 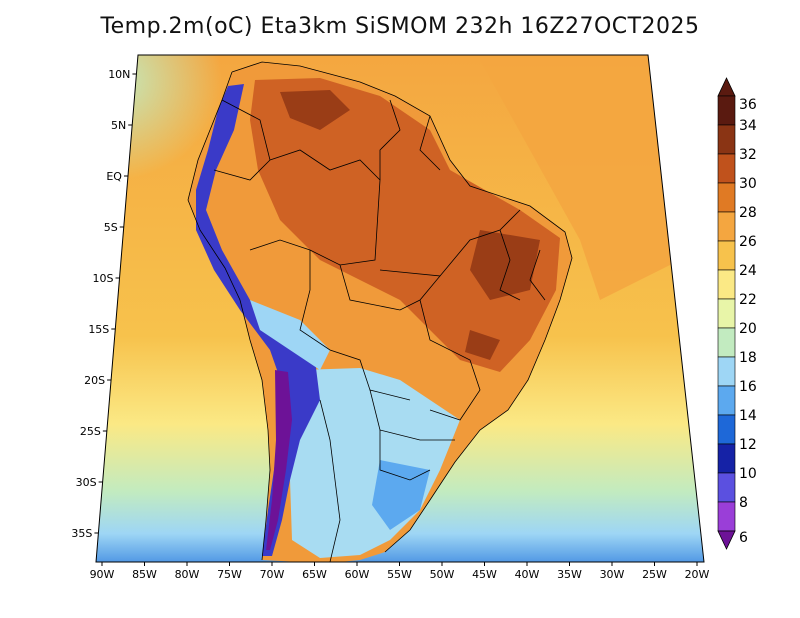 What do you see at coordinates (580, 180) in the screenshot?
I see `atlantic-warm-area` at bounding box center [580, 180].